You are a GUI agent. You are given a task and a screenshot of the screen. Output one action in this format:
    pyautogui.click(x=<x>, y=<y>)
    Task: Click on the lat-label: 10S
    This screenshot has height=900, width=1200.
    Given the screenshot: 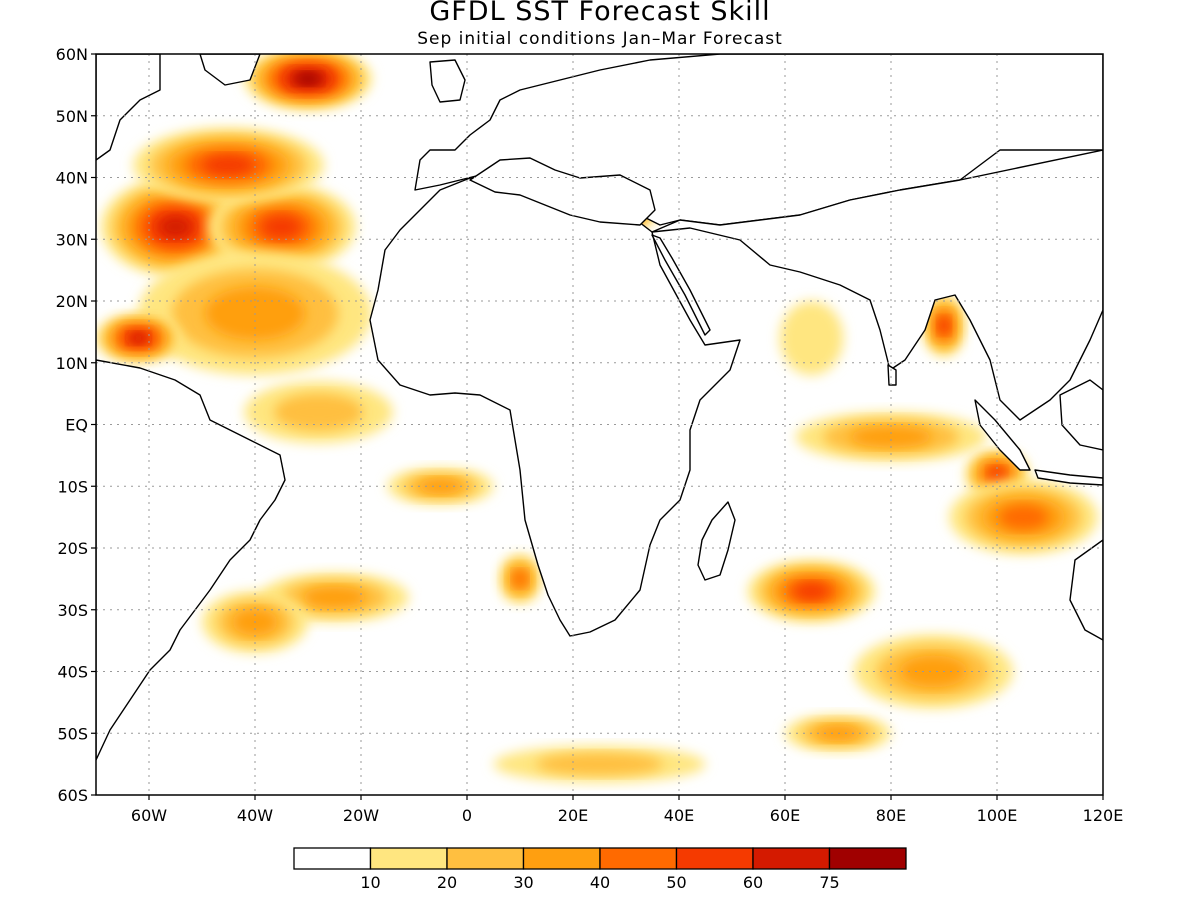 What is the action you would take?
    pyautogui.click(x=72, y=486)
    